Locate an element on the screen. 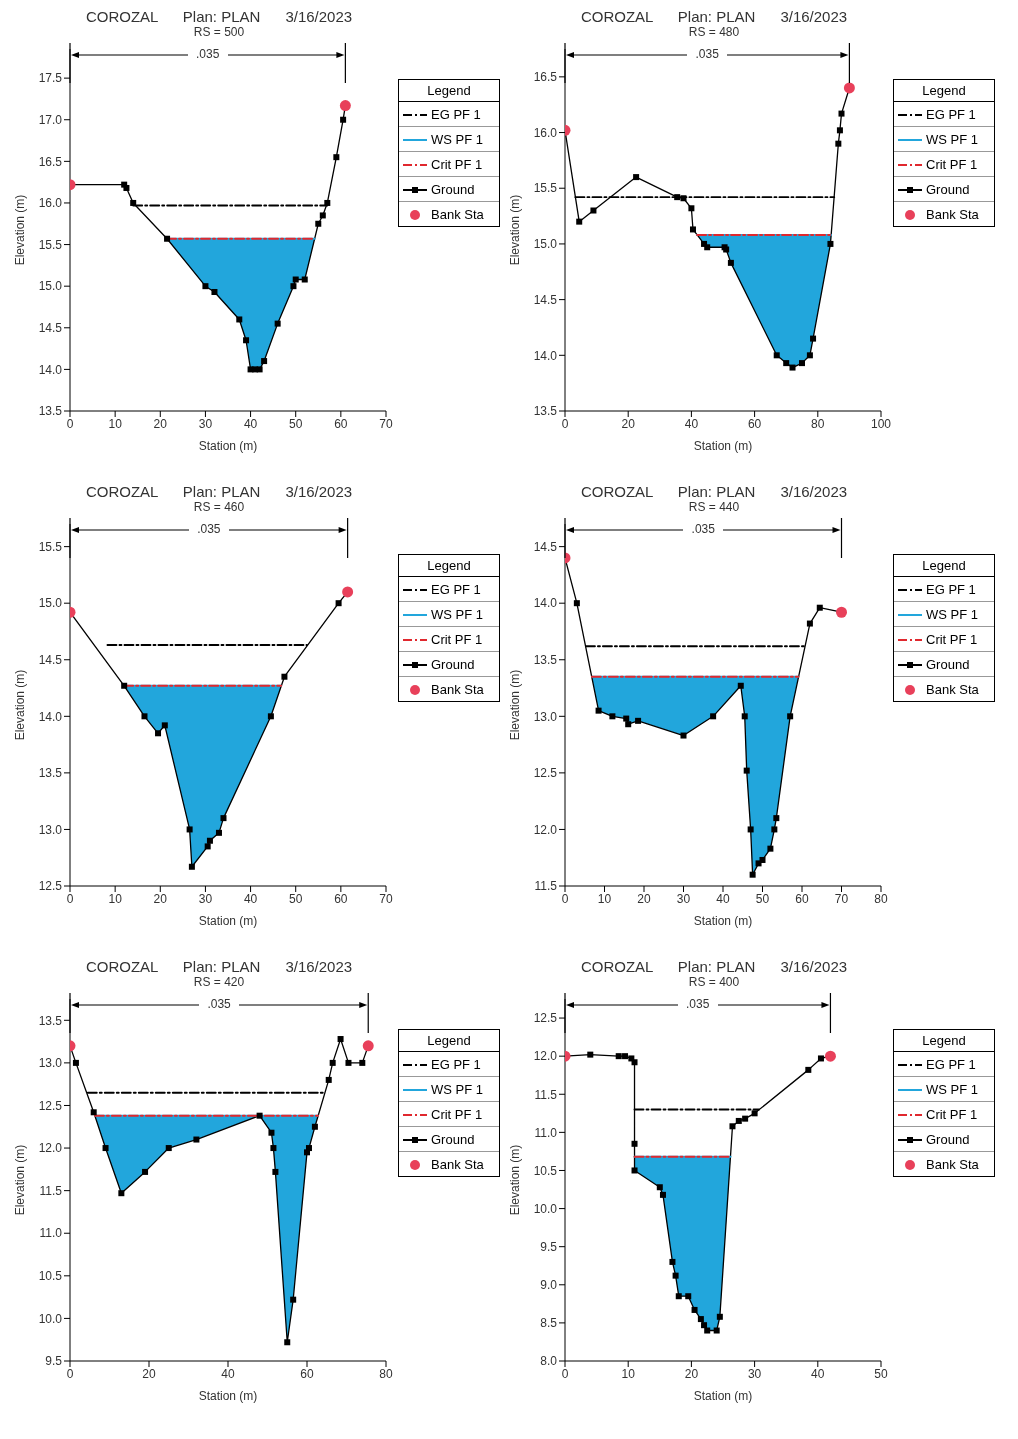  x-tick-label: 70 is located at coordinates (386, 423).